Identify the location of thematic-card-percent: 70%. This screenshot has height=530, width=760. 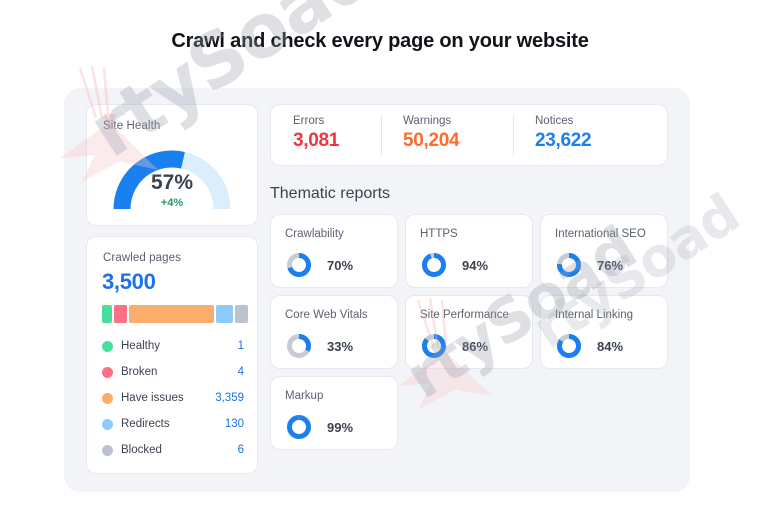
(340, 265).